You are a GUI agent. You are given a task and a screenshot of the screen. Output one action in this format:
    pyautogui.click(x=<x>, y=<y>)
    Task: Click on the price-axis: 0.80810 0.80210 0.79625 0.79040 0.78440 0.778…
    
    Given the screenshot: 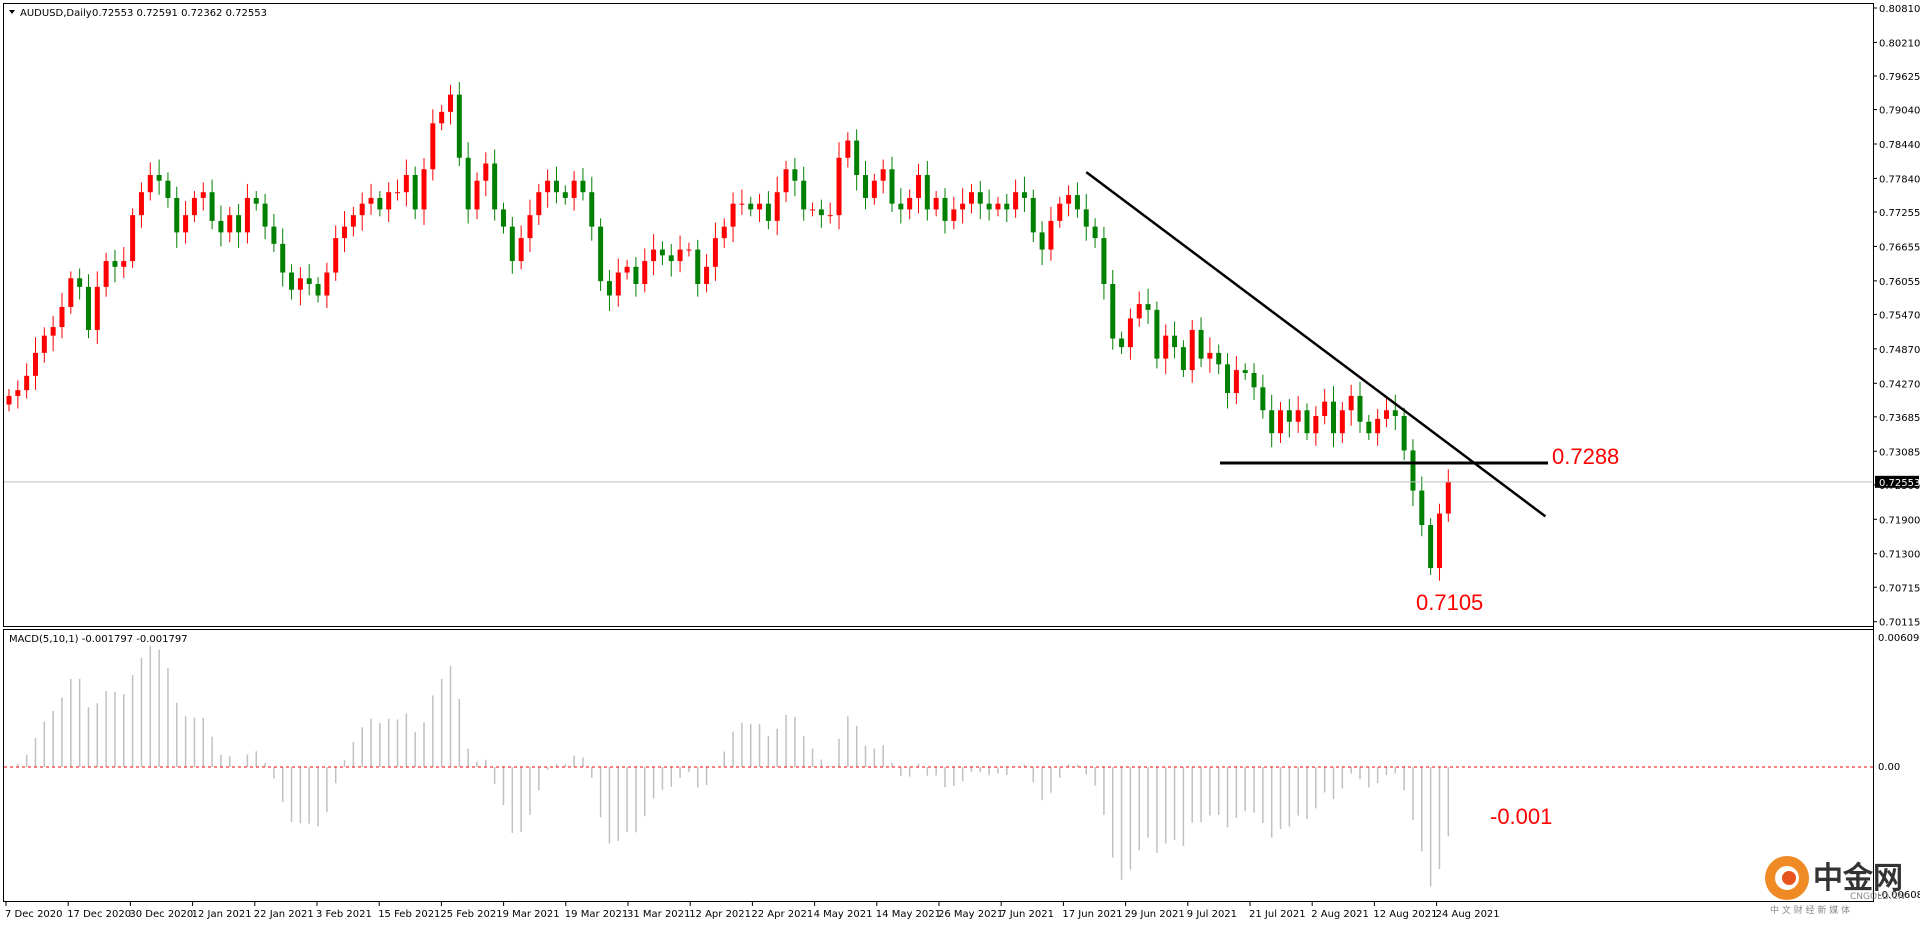 What is the action you would take?
    pyautogui.click(x=1896, y=316)
    